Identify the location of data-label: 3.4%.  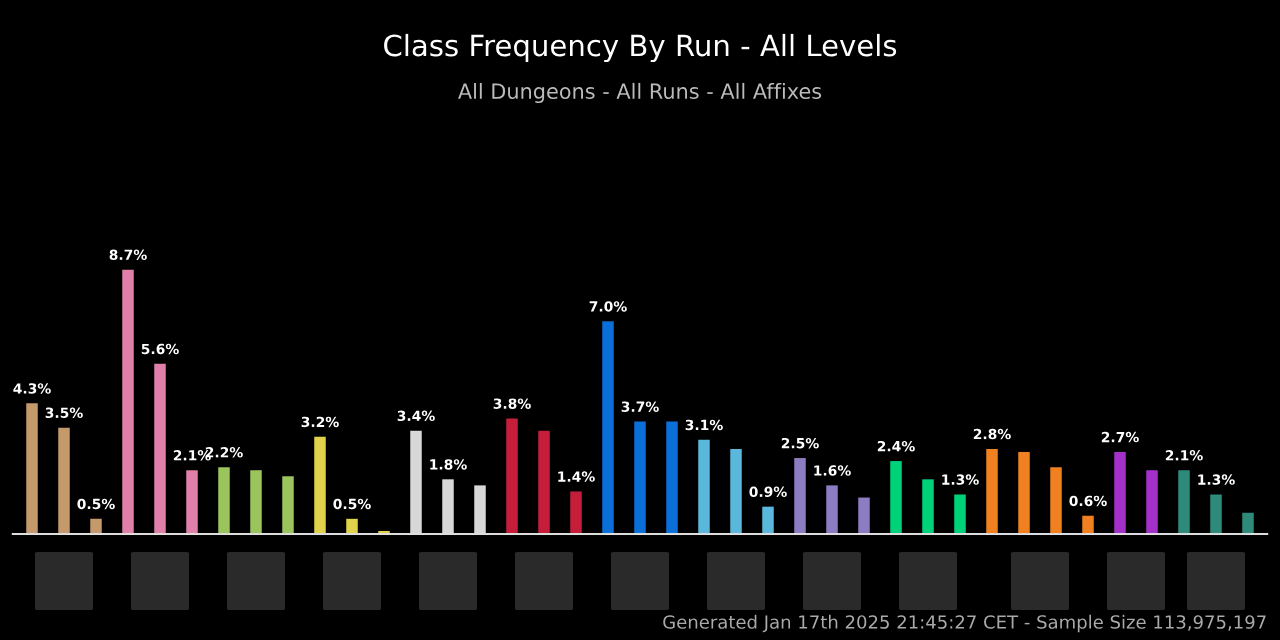
(416, 416).